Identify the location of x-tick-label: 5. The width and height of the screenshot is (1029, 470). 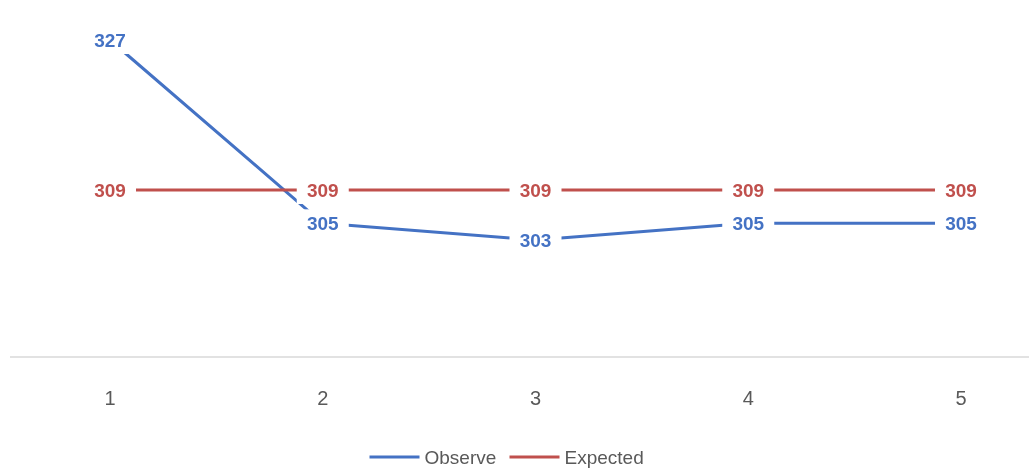
(961, 398).